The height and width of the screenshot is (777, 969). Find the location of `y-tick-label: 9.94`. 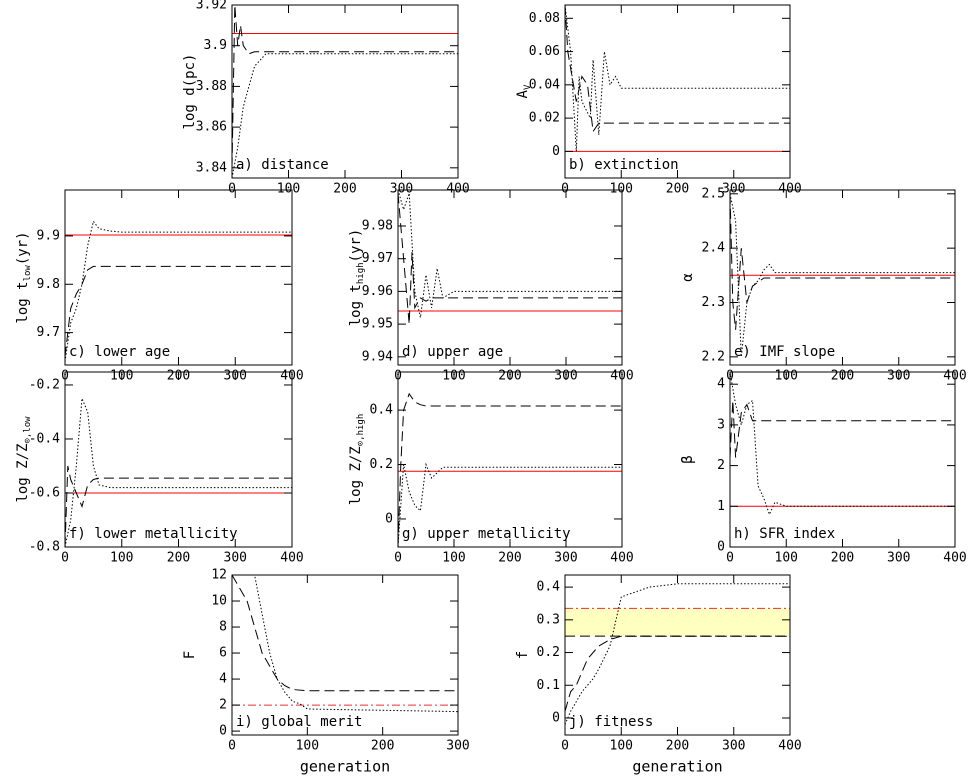

y-tick-label: 9.94 is located at coordinates (377, 356).